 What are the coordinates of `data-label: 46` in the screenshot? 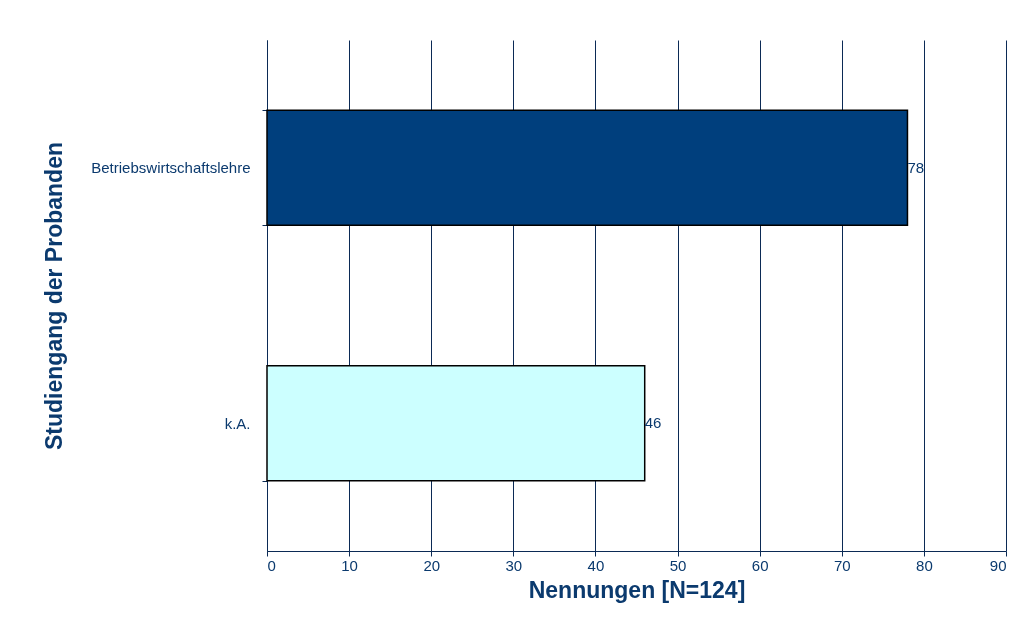 It's located at (653, 423).